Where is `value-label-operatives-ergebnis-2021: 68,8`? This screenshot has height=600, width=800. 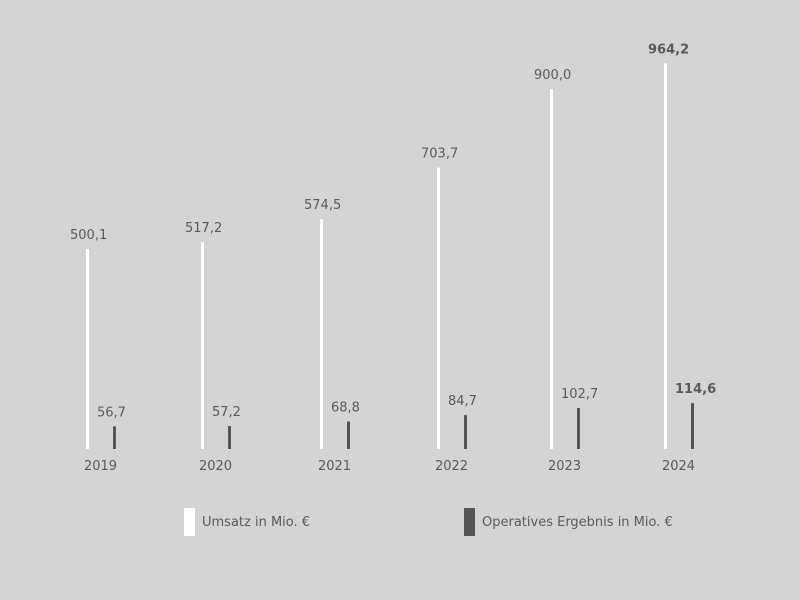
value-label-operatives-ergebnis-2021: 68,8 is located at coordinates (345, 407).